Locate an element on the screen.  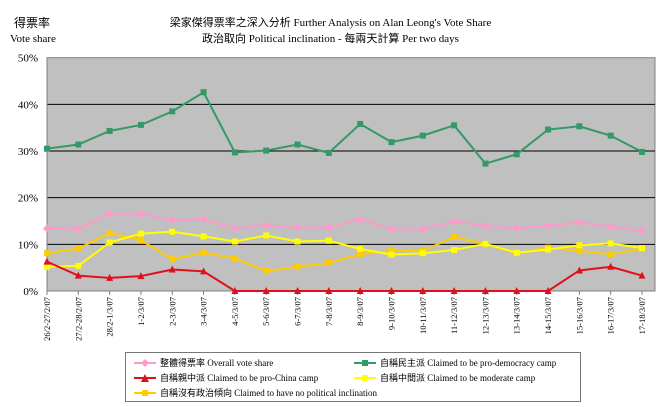
legend-item: 自稱民主派 Claimed to be pro-democracy camp is located at coordinates (455, 362).